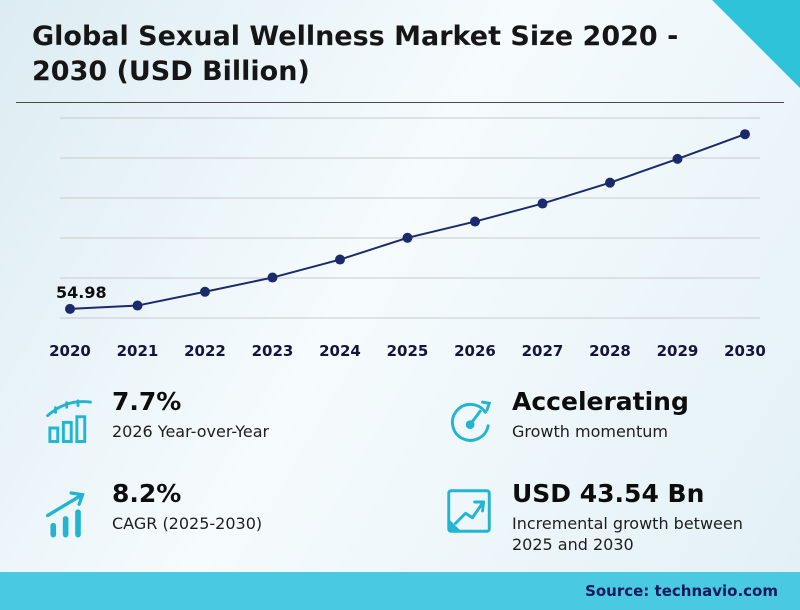 Image resolution: width=800 pixels, height=610 pixels. Describe the element at coordinates (627, 533) in the screenshot. I see `stat-label: Incremental growth between 2025 and 2030` at that location.